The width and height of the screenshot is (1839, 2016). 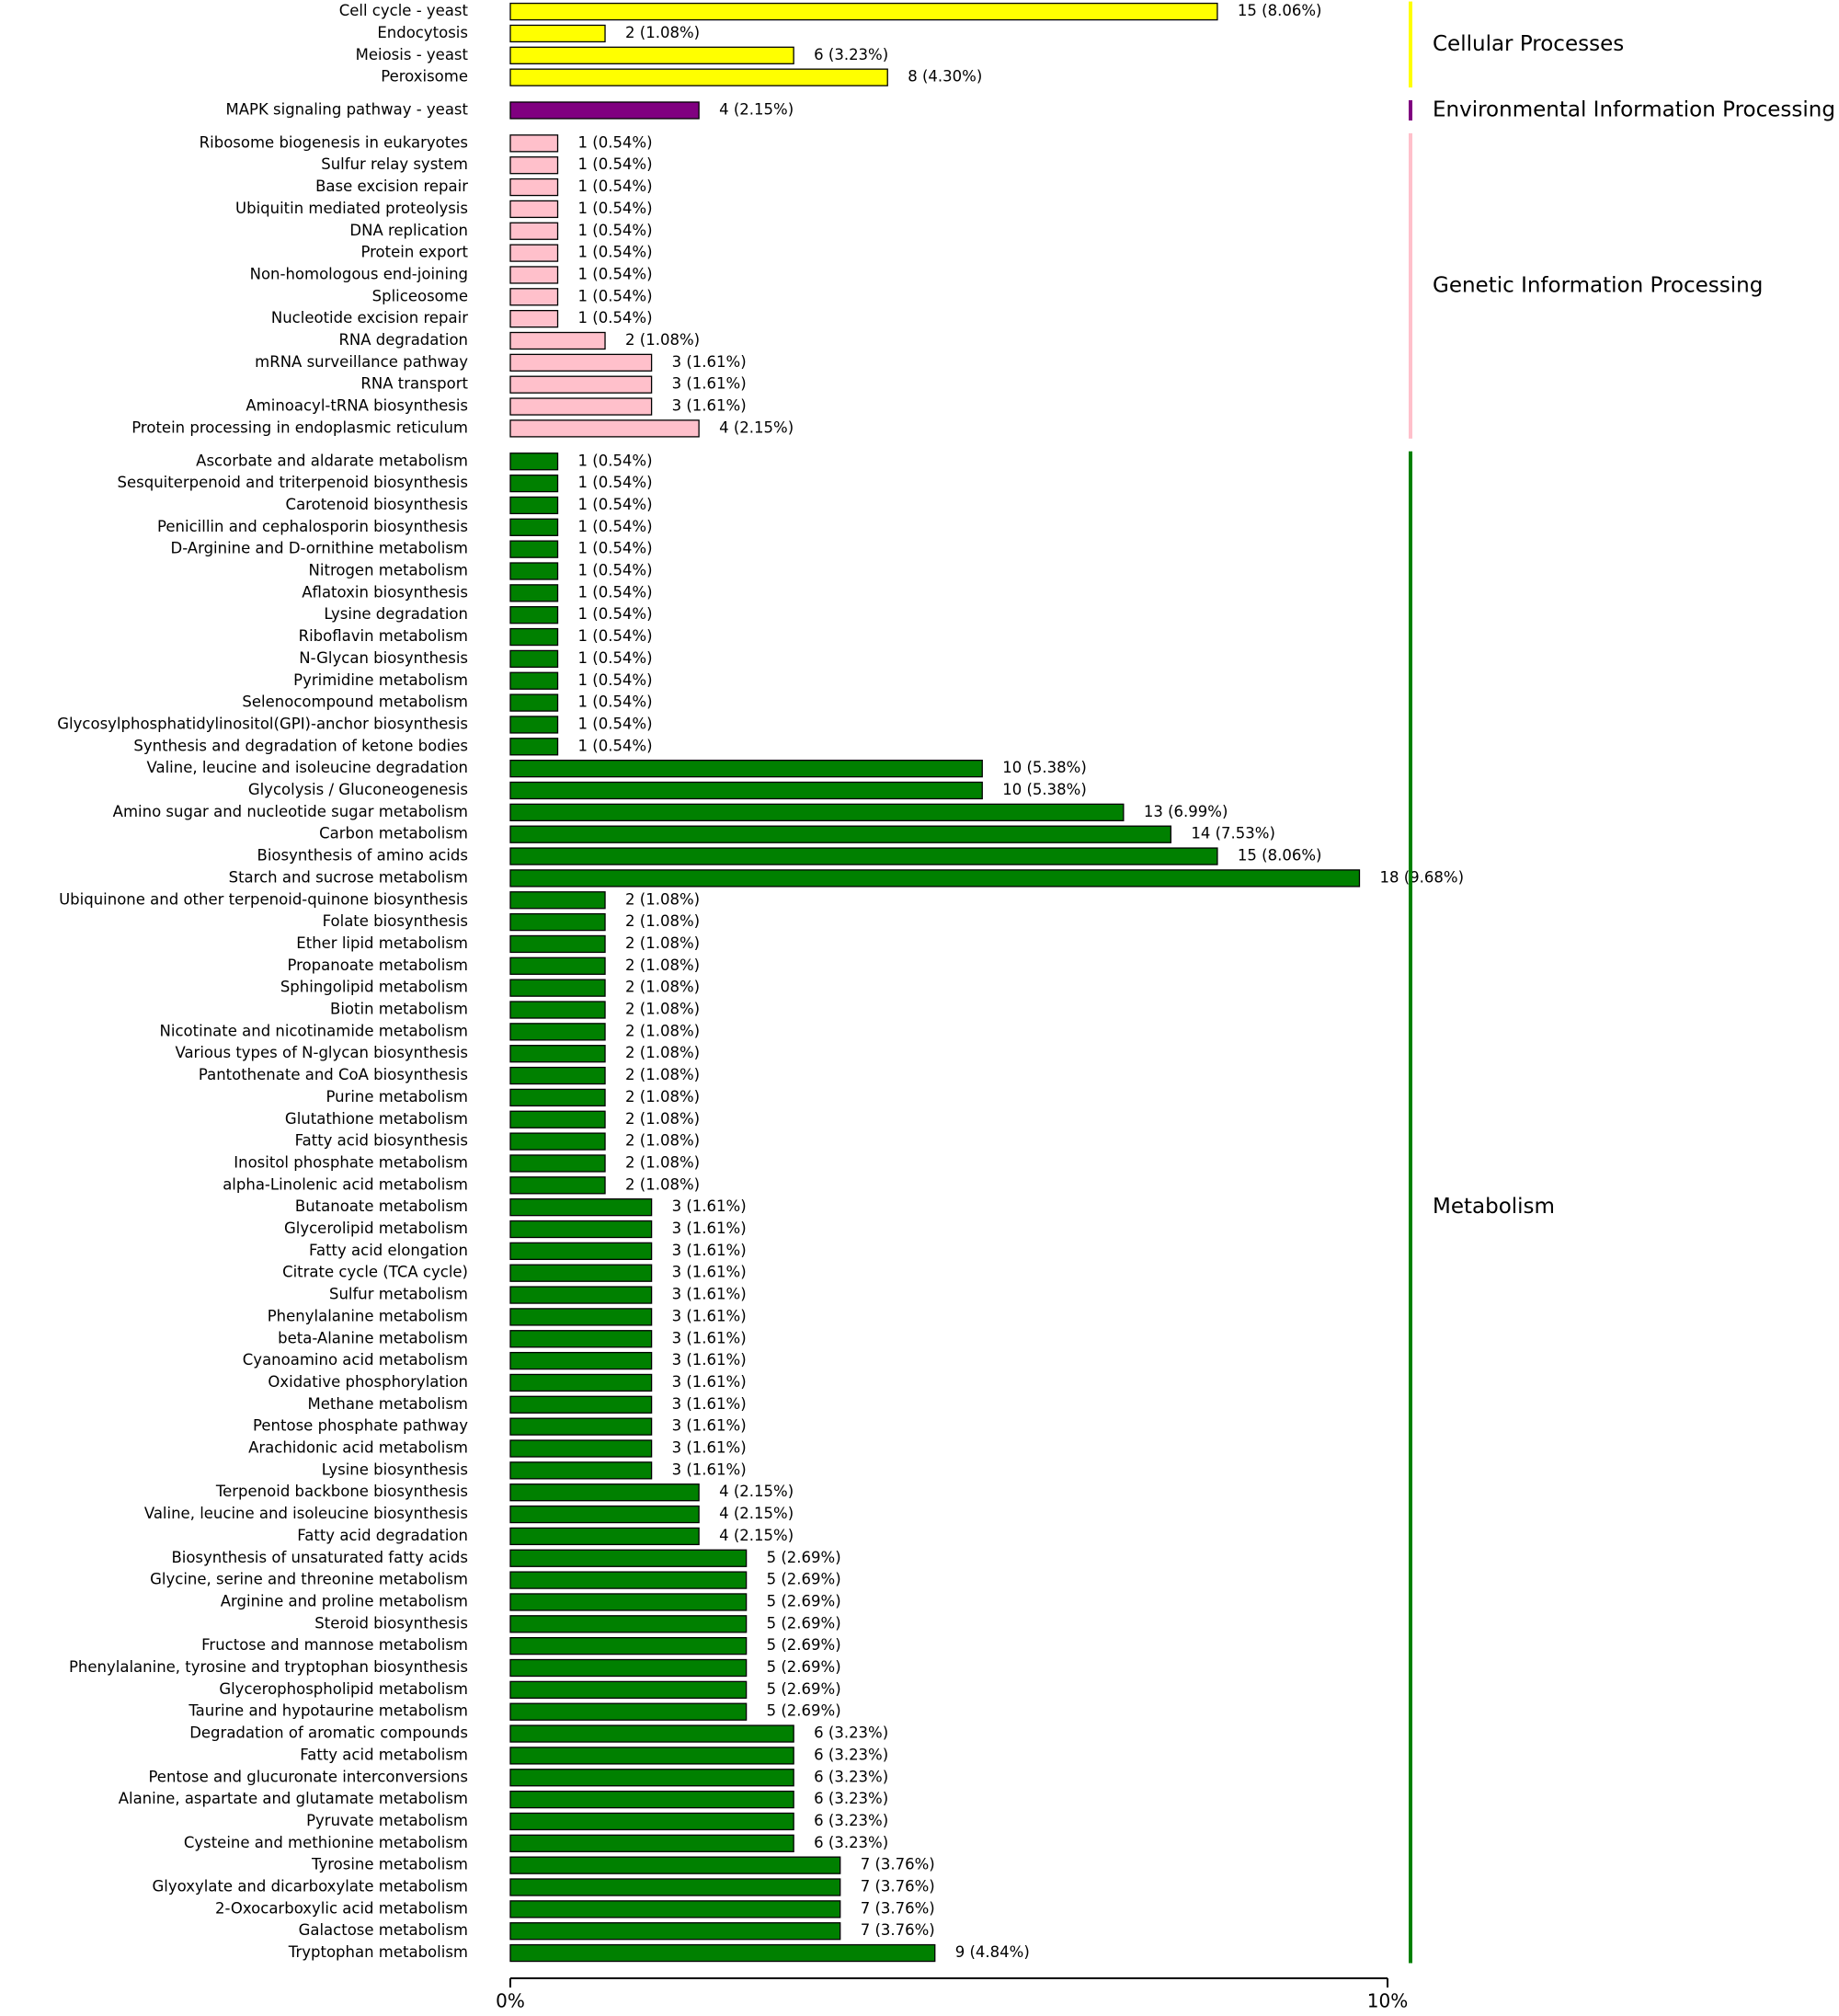 What do you see at coordinates (373, 1337) in the screenshot?
I see `category-label: beta-Alanine metabolism` at bounding box center [373, 1337].